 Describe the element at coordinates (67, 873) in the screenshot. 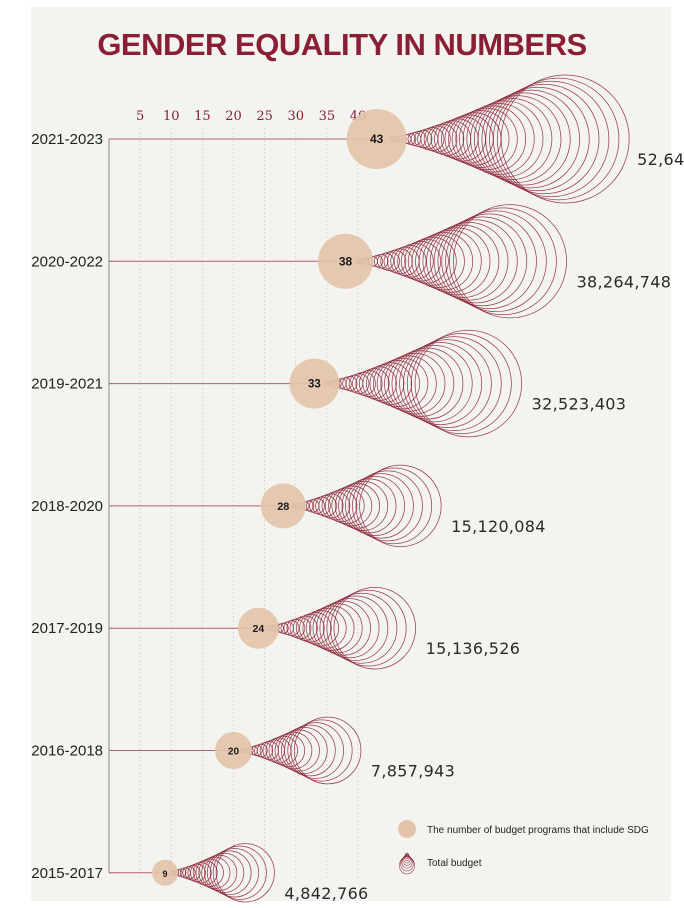

I see `row-label: 2015-2017` at that location.